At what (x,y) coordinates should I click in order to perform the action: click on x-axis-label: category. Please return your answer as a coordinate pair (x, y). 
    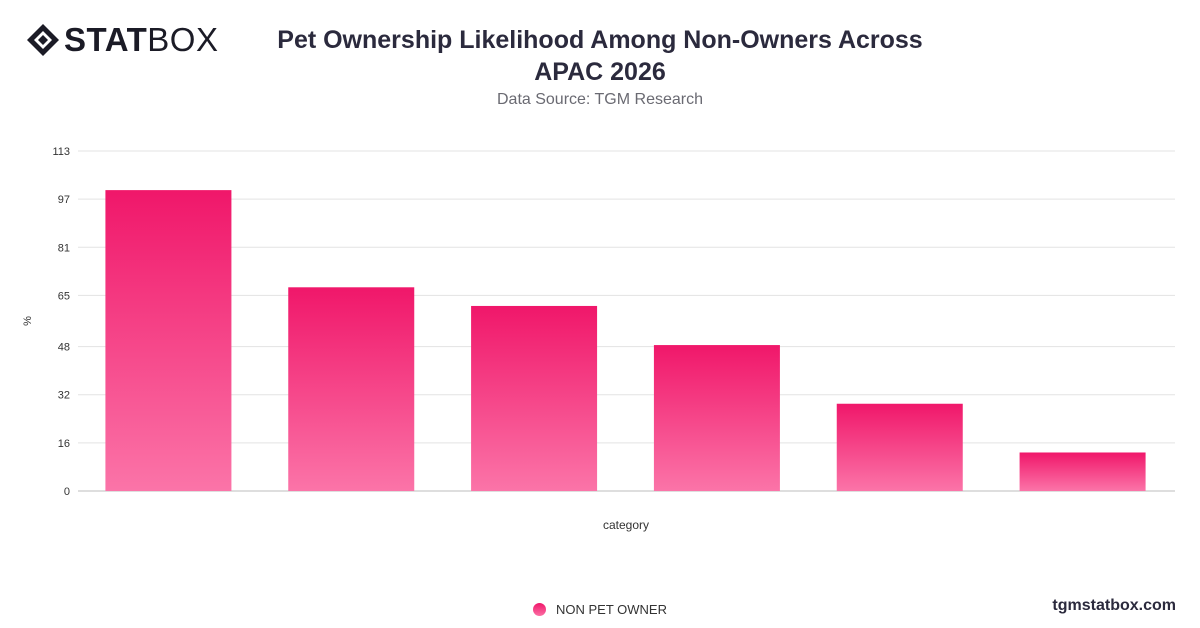
    Looking at the image, I should click on (626, 525).